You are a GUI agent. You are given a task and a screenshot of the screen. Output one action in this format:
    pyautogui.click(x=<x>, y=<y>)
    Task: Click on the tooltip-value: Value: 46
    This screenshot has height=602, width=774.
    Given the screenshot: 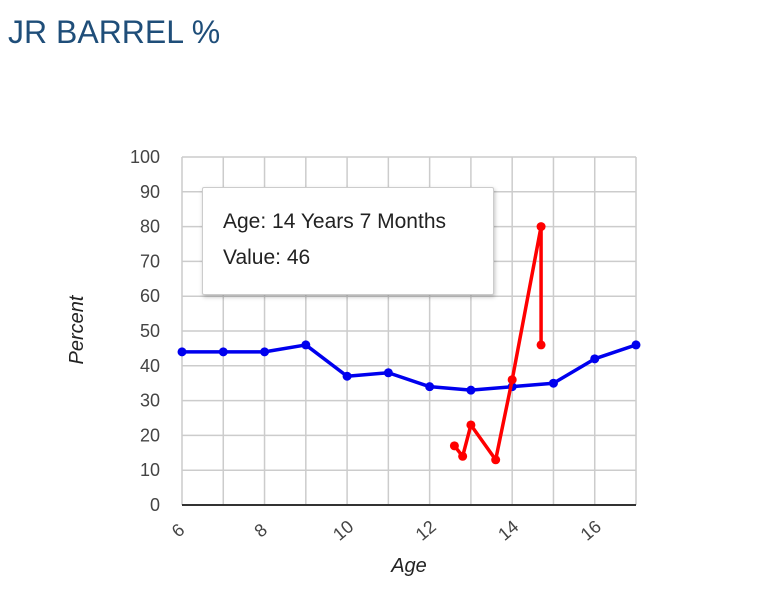 What is the action you would take?
    pyautogui.click(x=267, y=257)
    